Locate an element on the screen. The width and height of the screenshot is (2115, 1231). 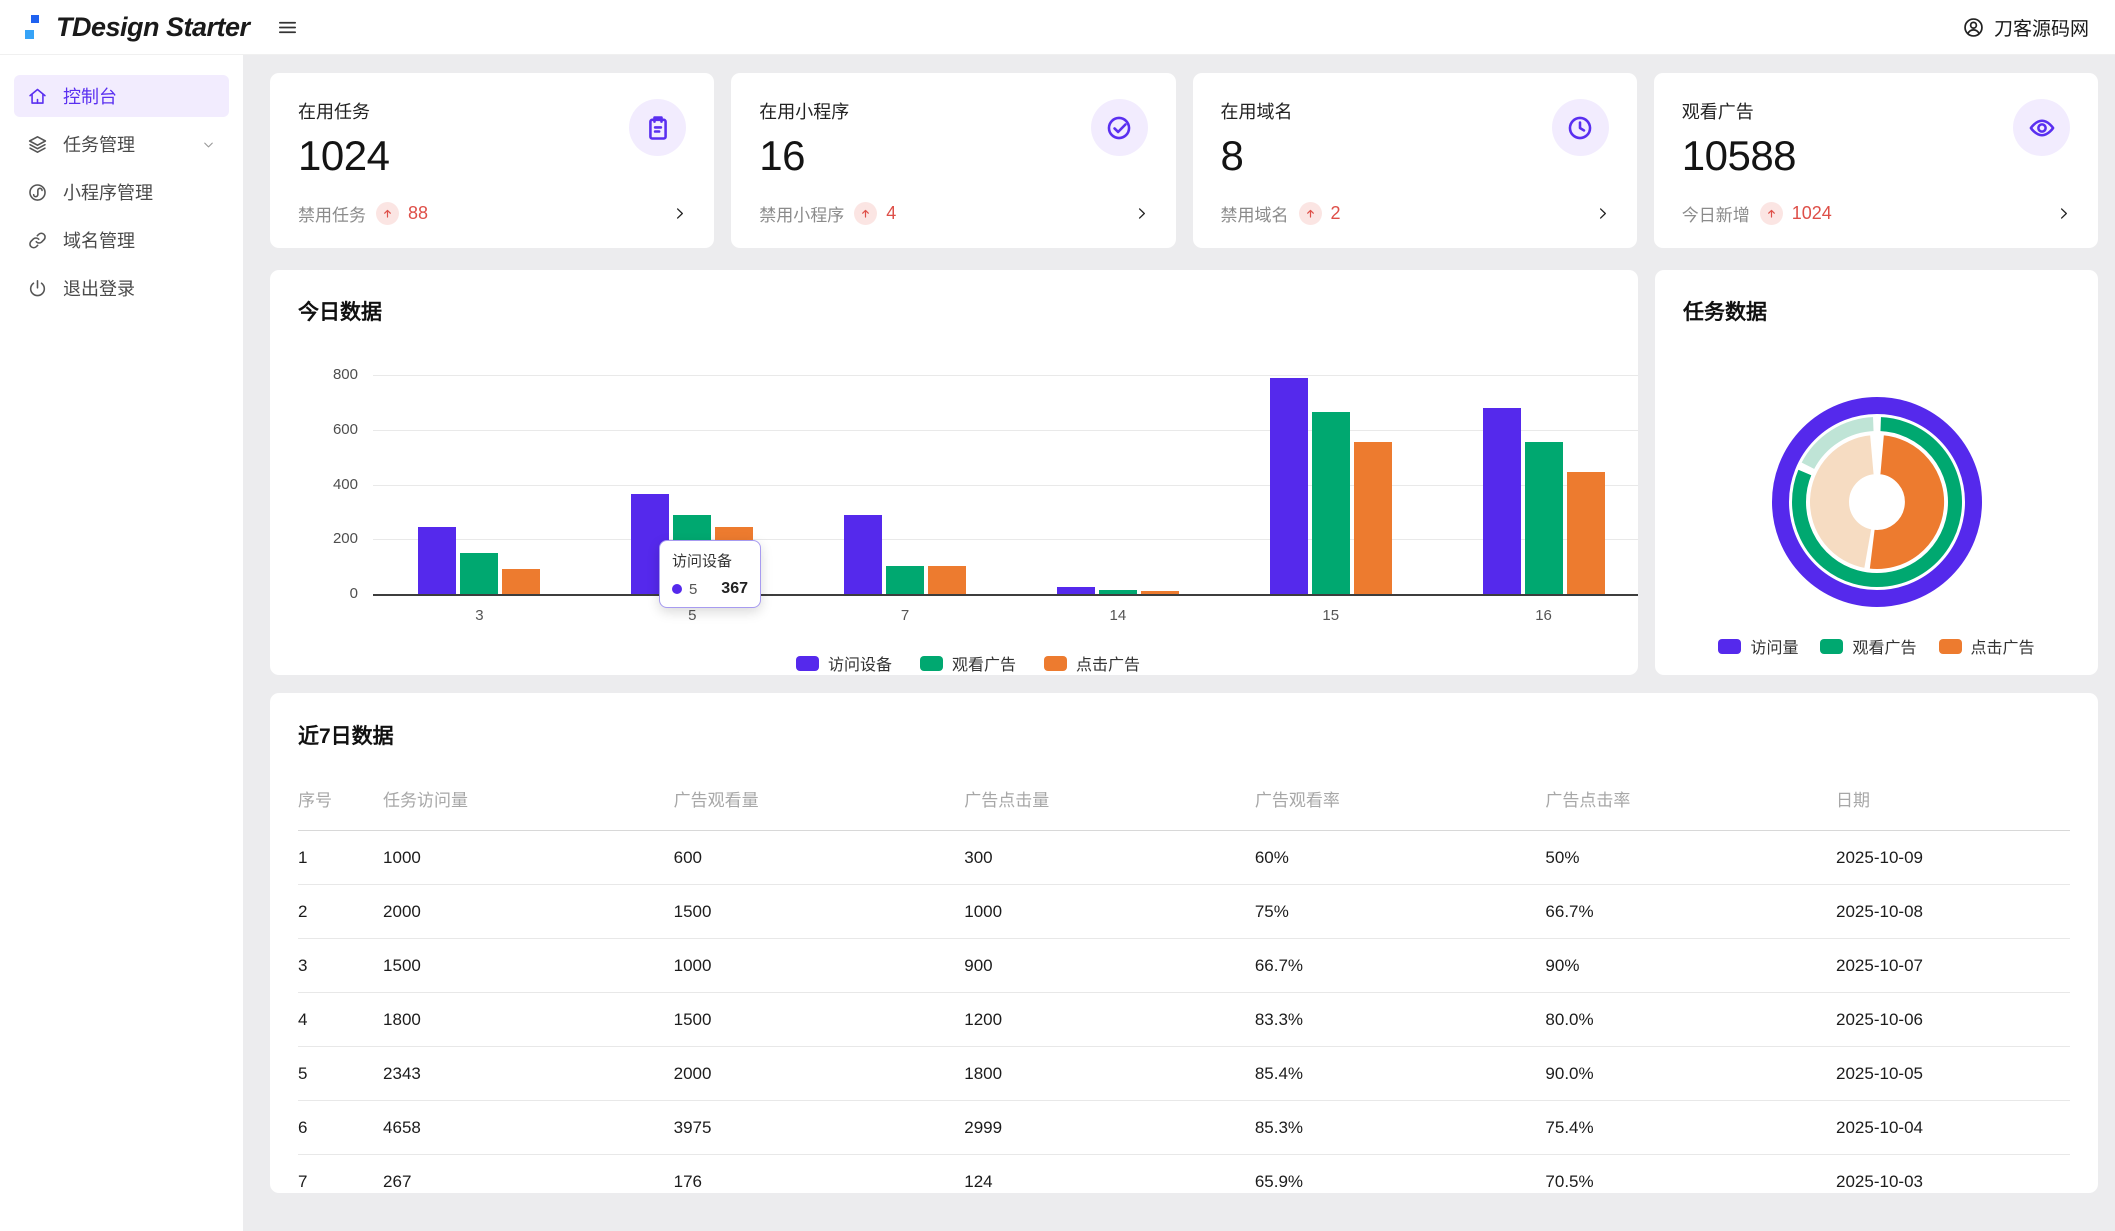
table-cell: 2343 is located at coordinates (528, 1073).